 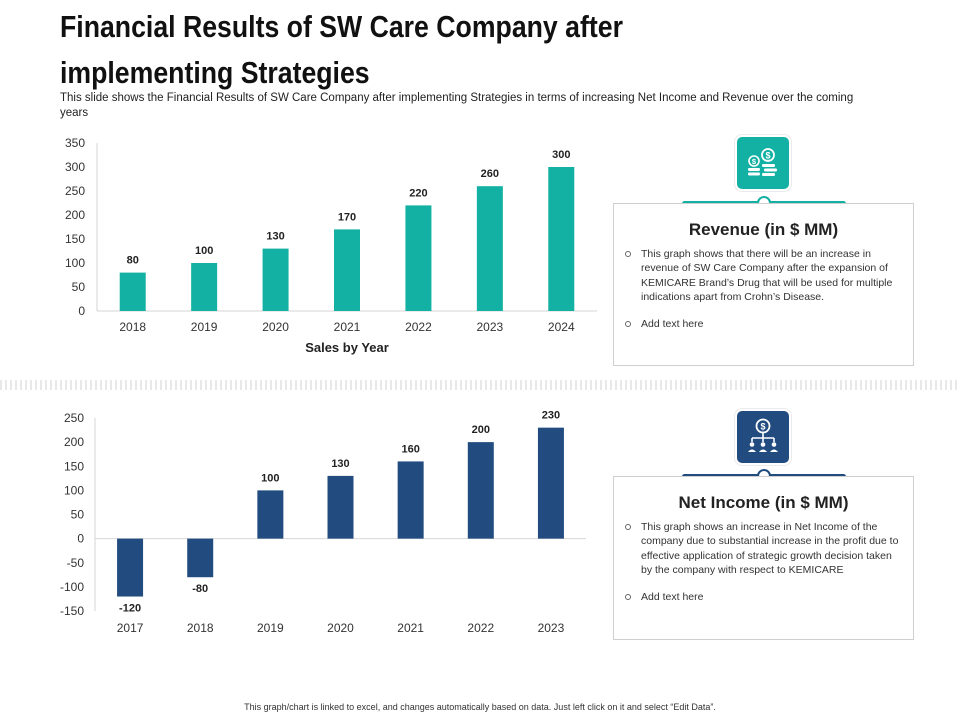 I want to click on net-income-bullet-2: Add text here, so click(x=762, y=597).